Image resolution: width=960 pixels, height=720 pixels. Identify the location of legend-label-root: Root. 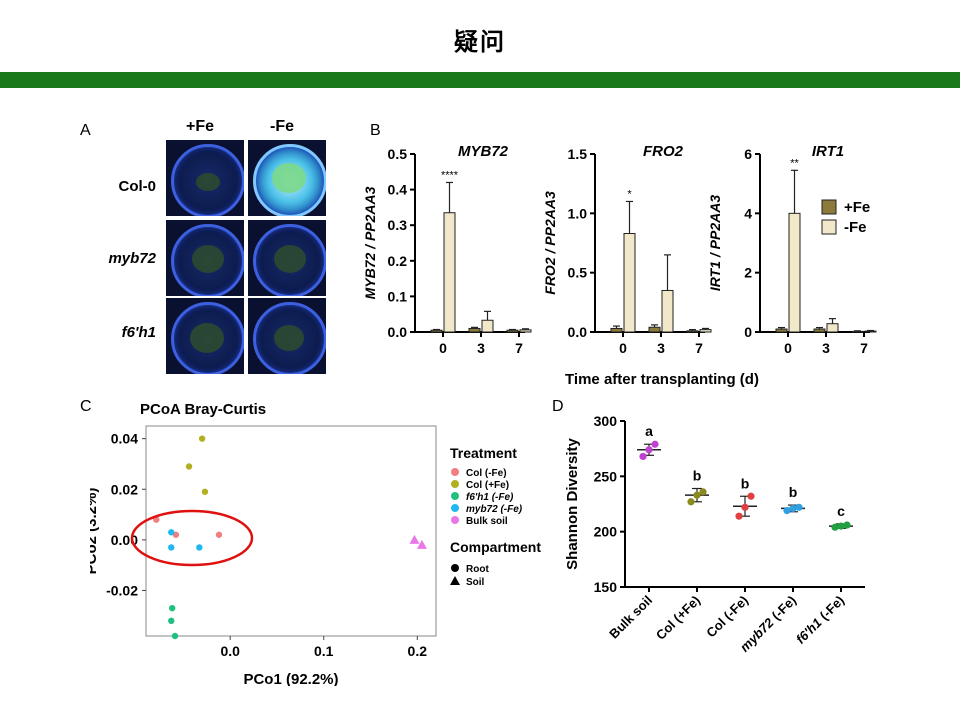
(477, 569).